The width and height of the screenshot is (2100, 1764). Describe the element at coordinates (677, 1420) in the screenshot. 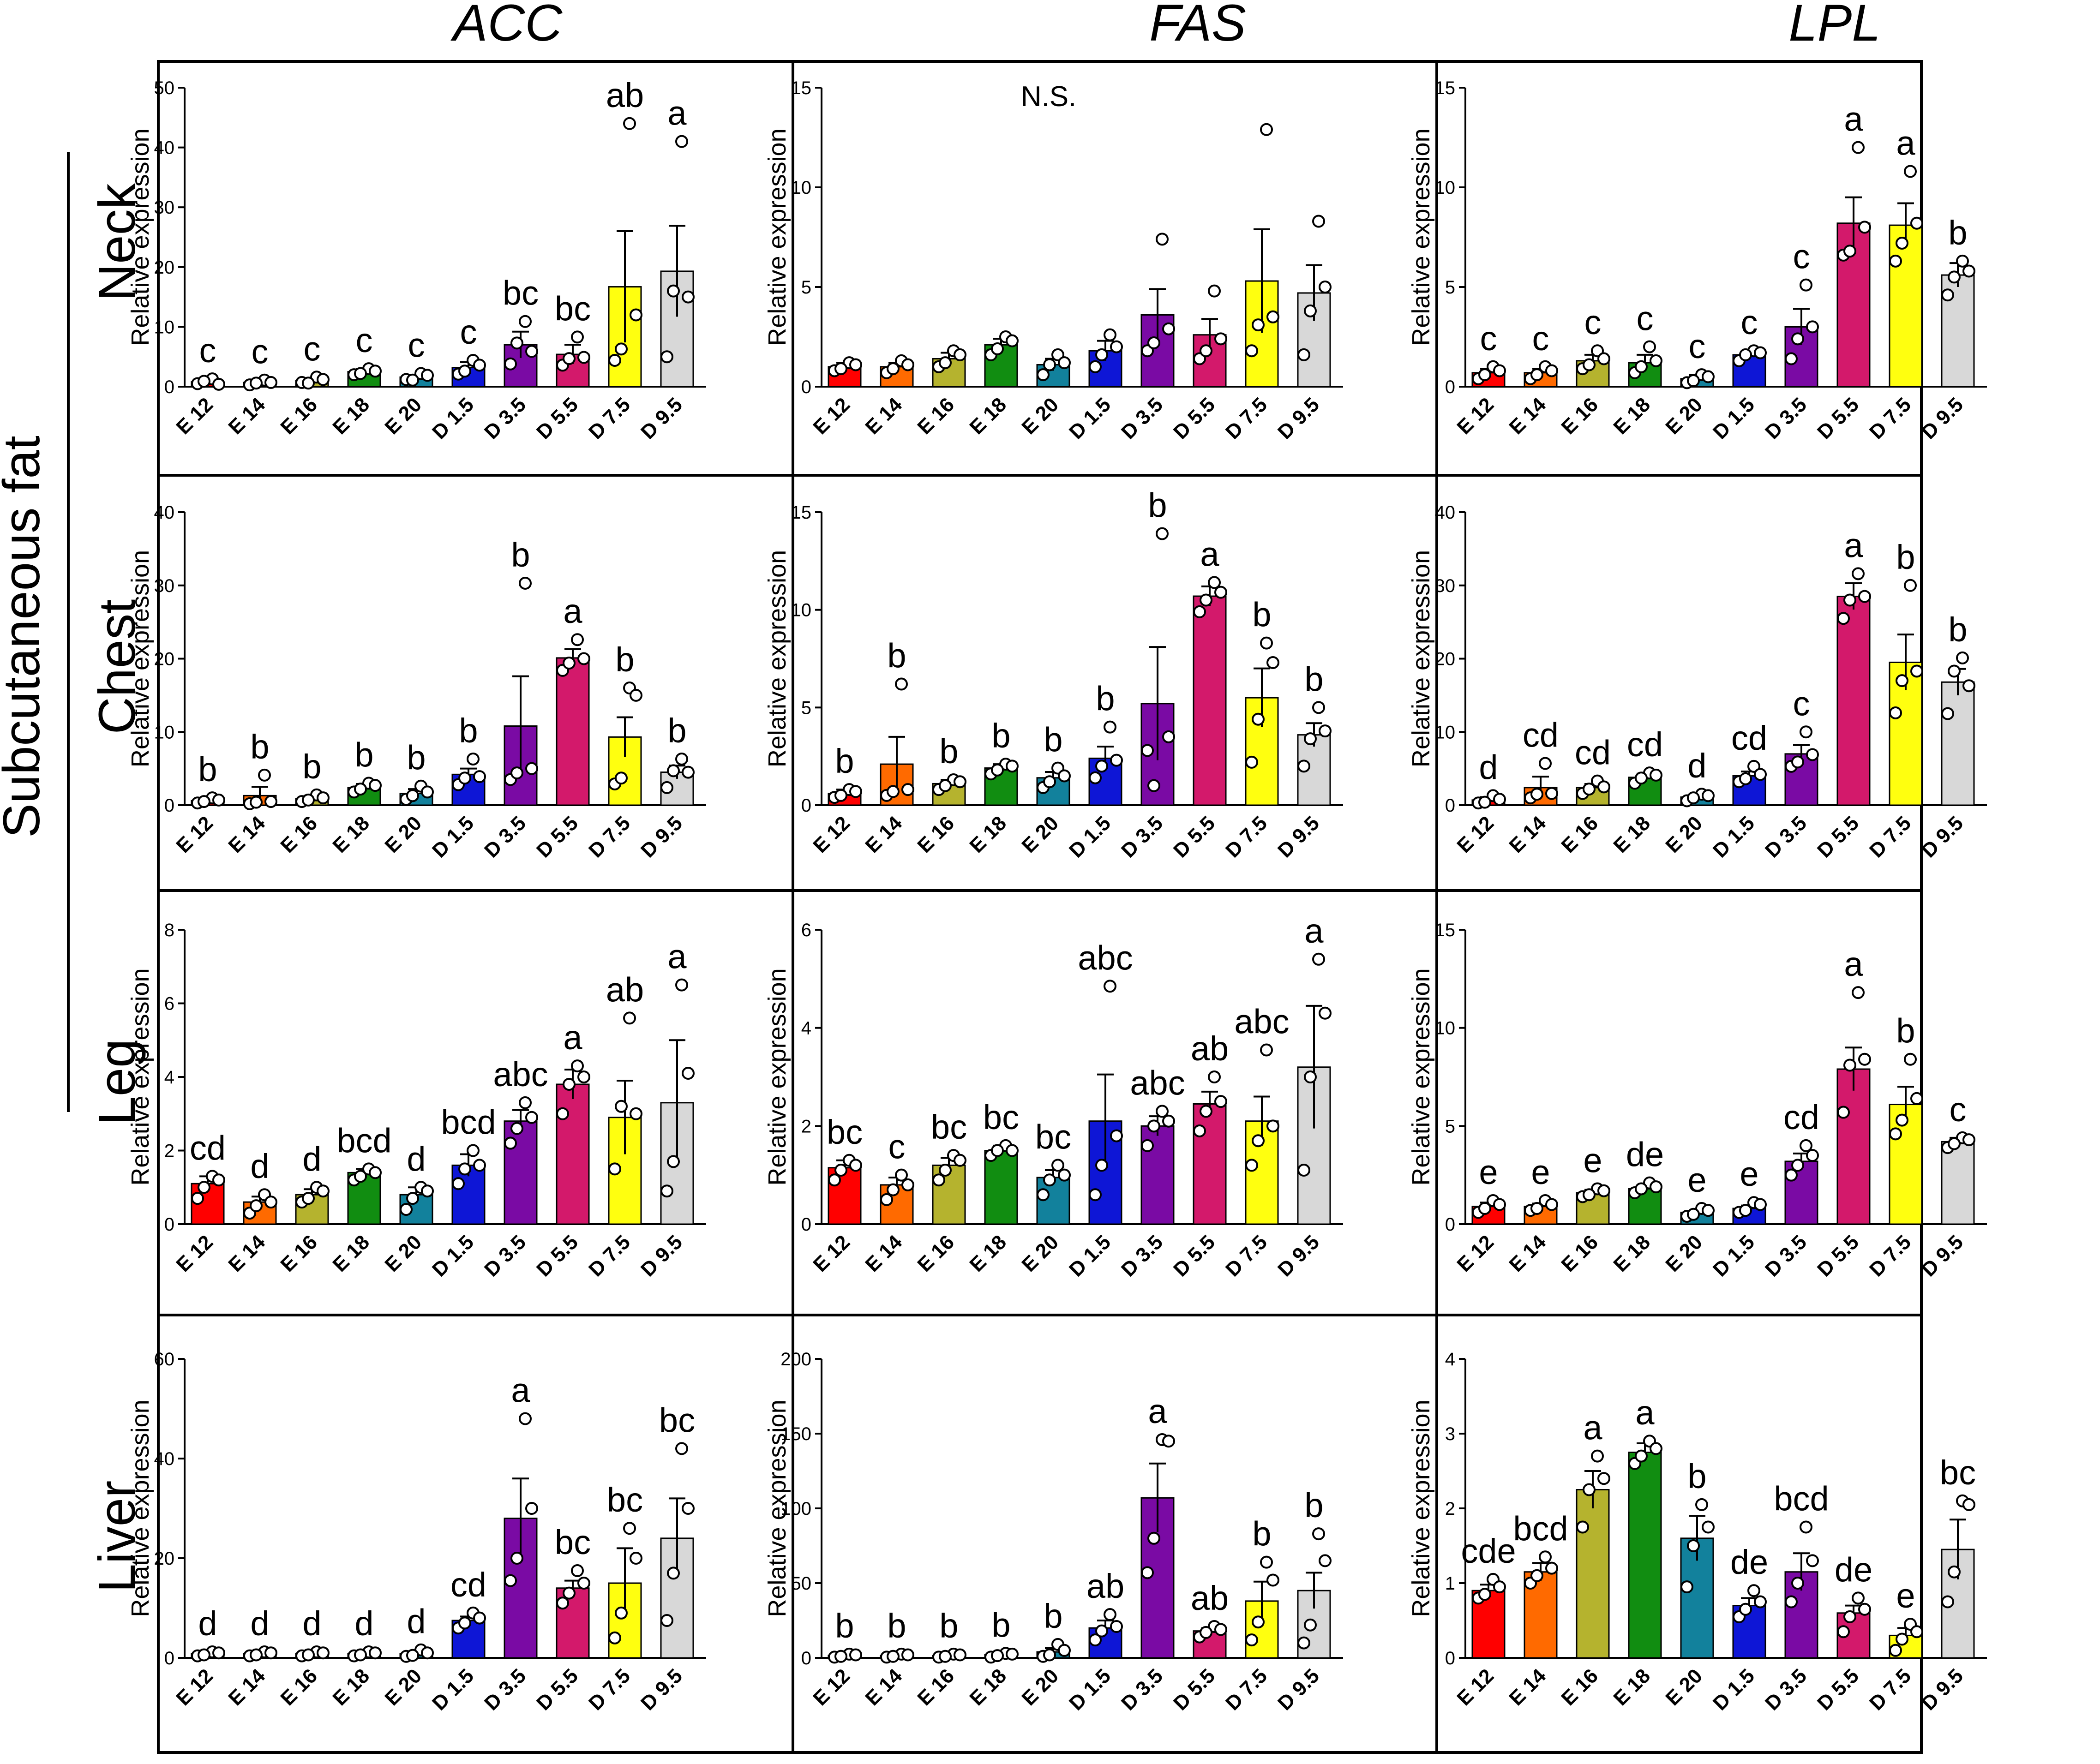

I see `significance-letter: bc` at that location.